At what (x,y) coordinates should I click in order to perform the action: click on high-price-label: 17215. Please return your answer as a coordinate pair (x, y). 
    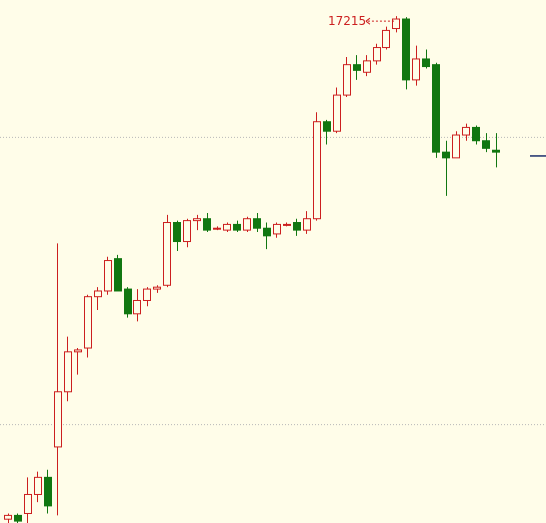
    Looking at the image, I should click on (347, 21).